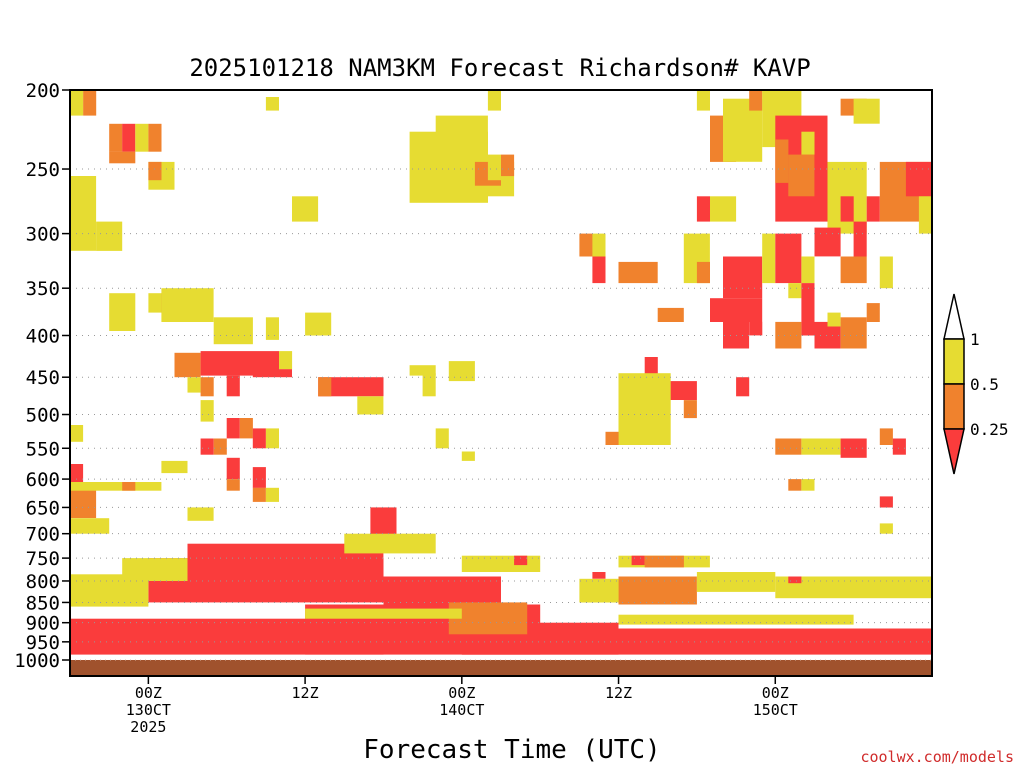 This screenshot has width=1024, height=768. Describe the element at coordinates (984, 384) in the screenshot. I see `legend-label: 0.5` at that location.